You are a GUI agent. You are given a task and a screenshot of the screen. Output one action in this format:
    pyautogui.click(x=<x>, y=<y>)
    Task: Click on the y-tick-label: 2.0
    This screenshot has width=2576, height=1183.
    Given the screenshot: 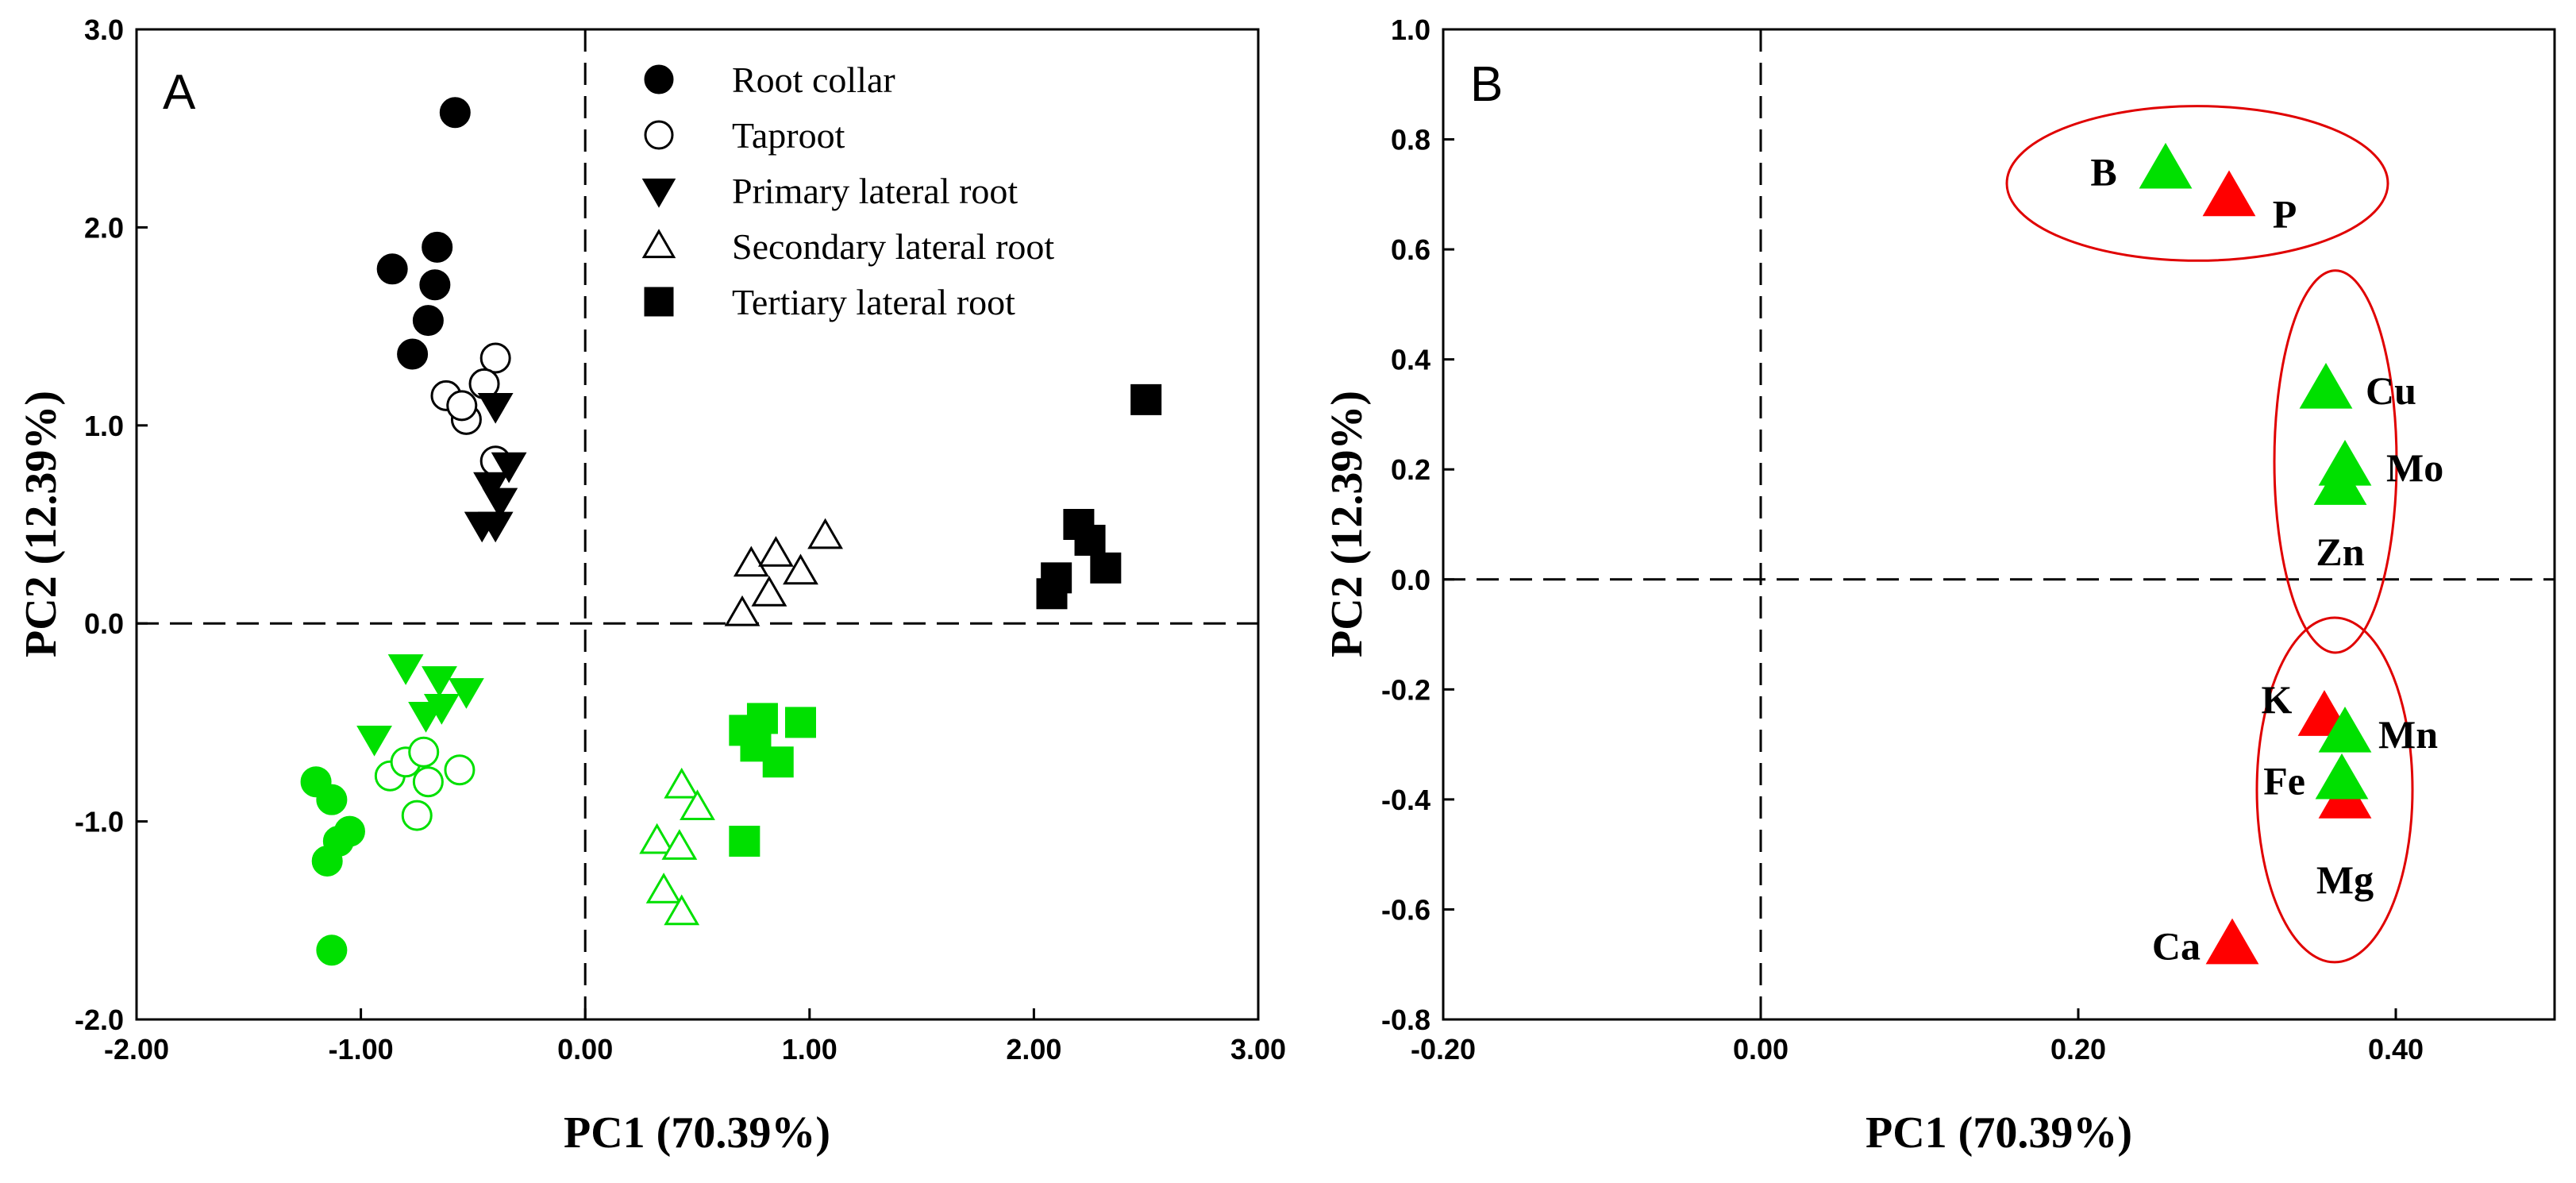 What is the action you would take?
    pyautogui.click(x=104, y=227)
    